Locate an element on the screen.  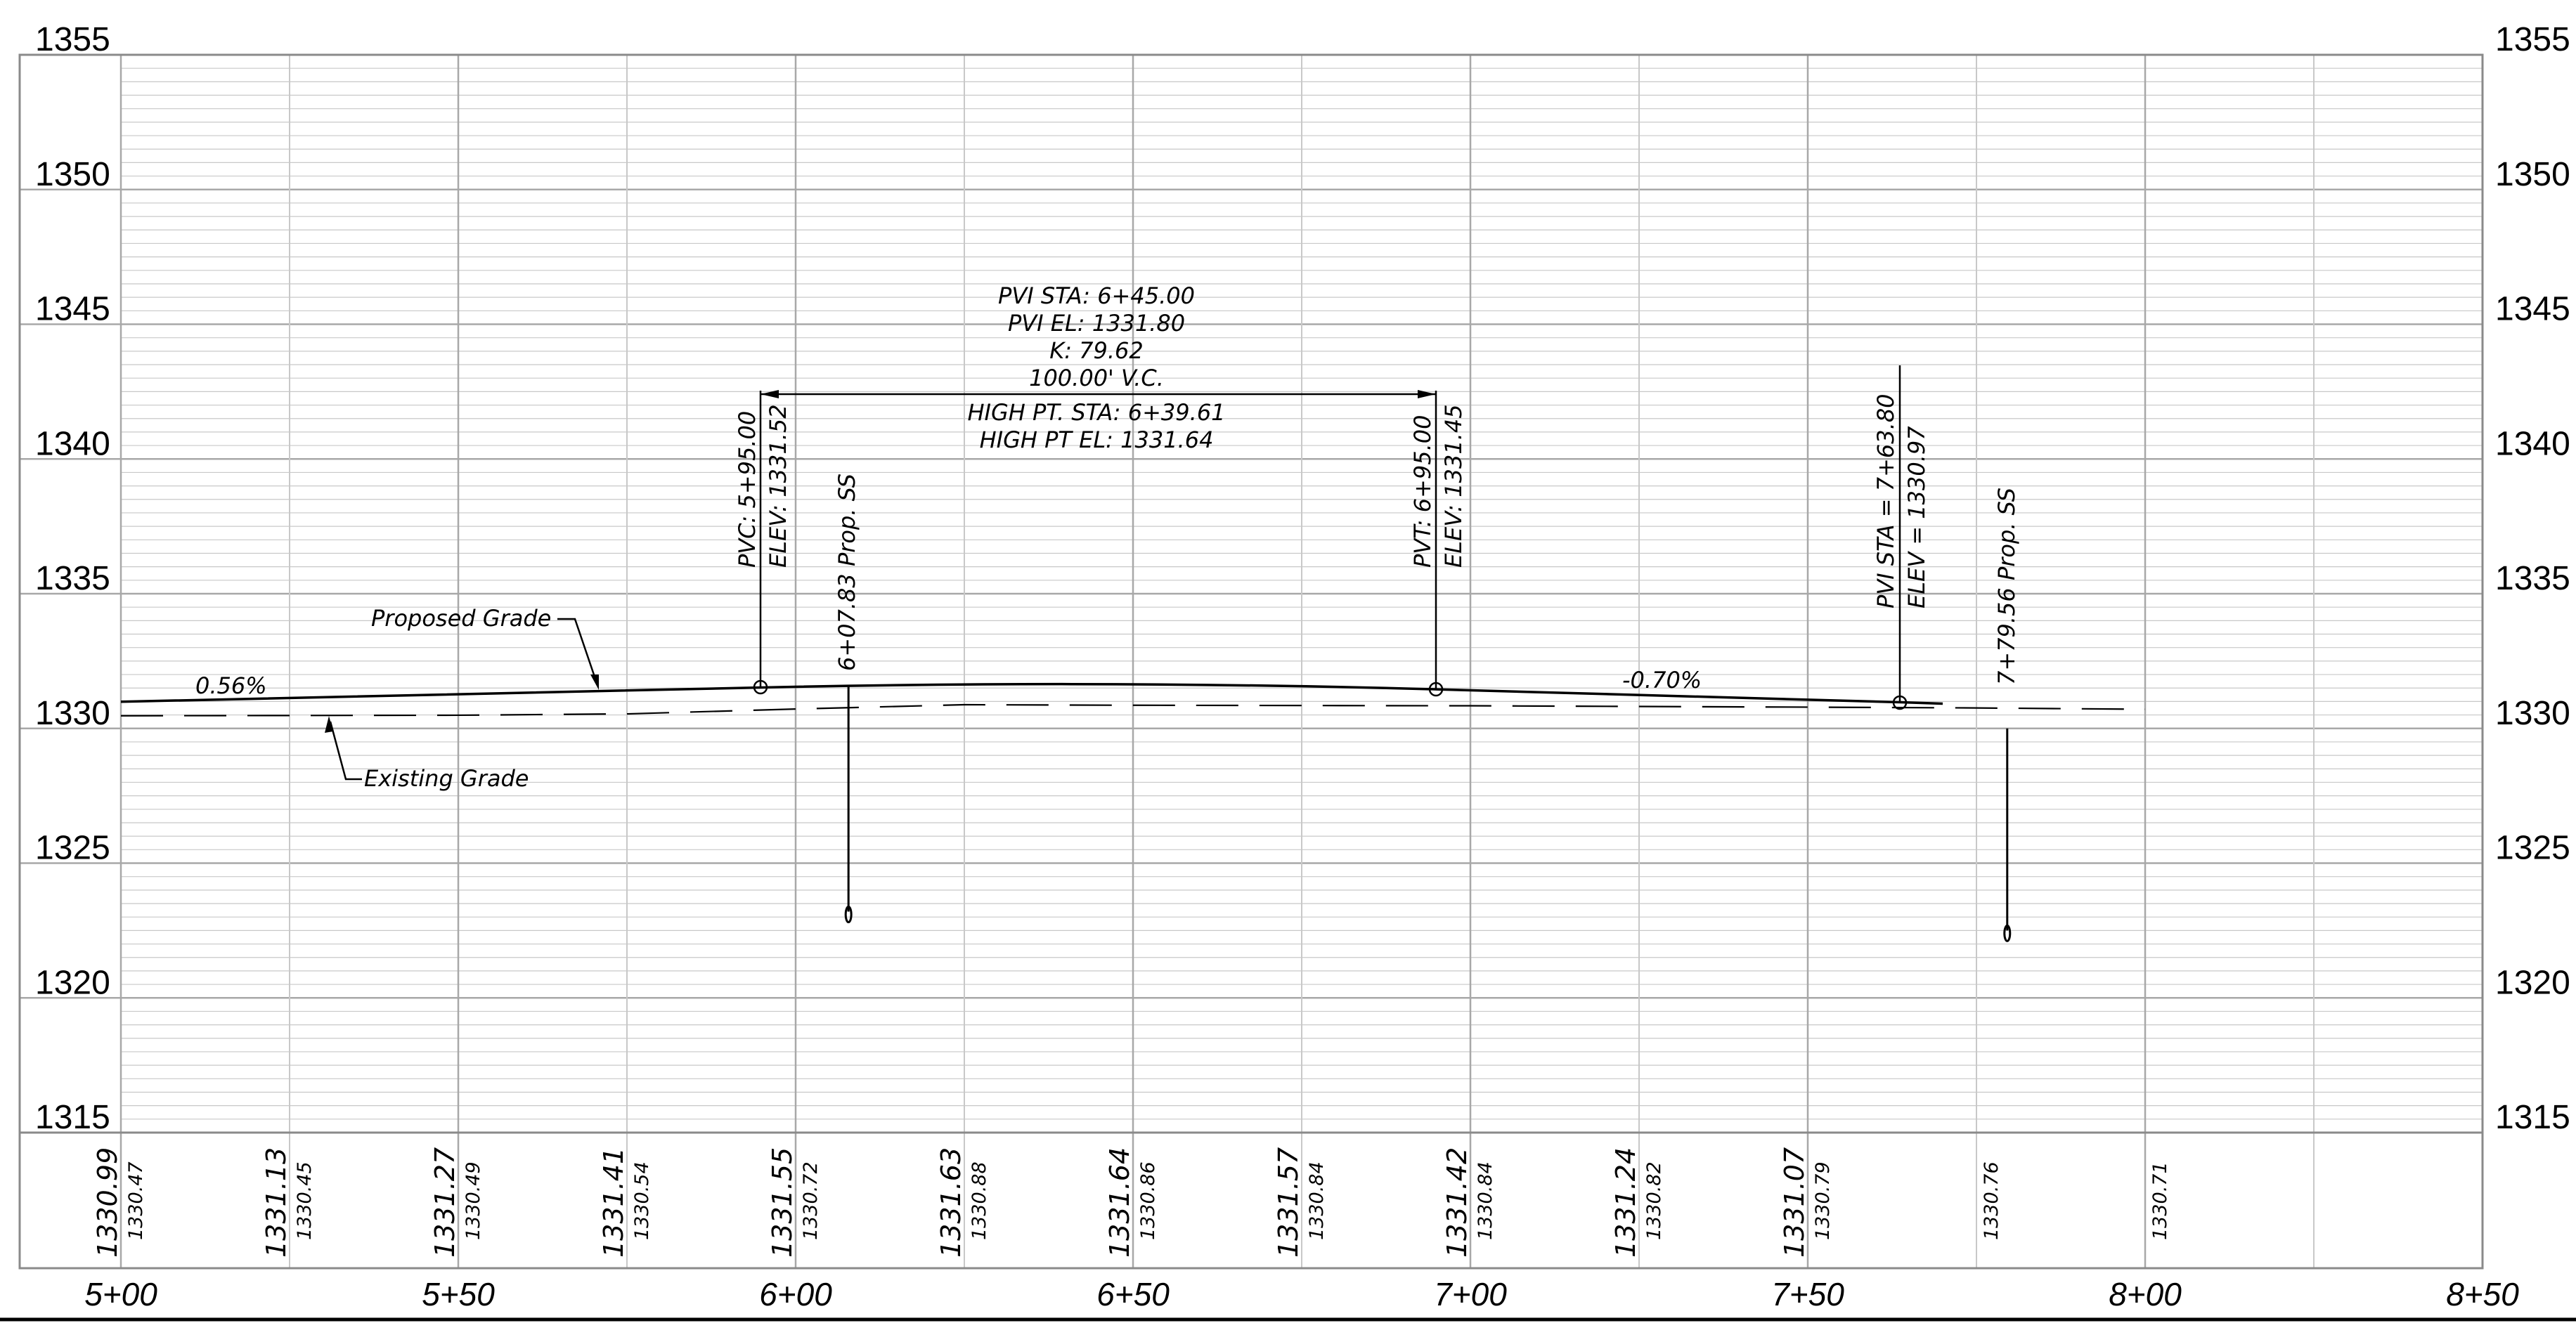
elevation-label-right: 1320 is located at coordinates (2532, 983).